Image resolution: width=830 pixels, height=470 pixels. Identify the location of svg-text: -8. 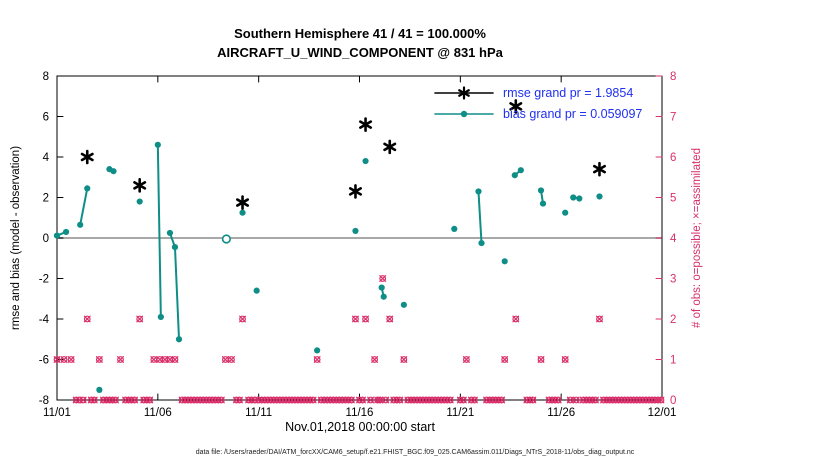
(44, 401).